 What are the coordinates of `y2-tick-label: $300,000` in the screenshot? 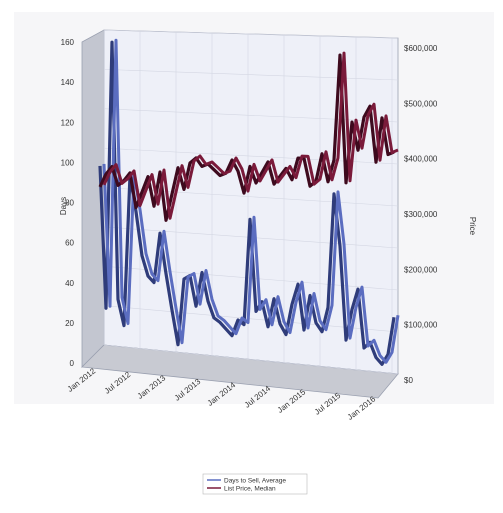 It's located at (421, 214).